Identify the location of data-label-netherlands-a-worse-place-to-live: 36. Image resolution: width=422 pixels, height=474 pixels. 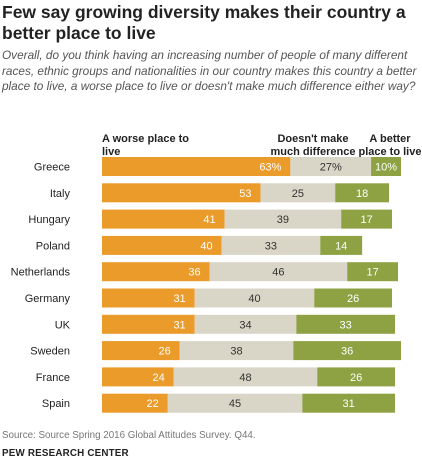
(194, 273).